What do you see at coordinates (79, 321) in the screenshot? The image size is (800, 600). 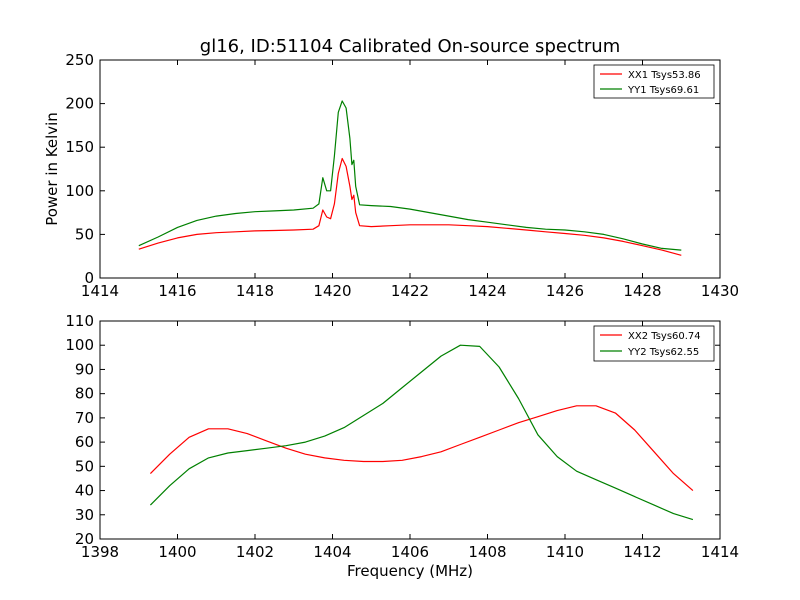 I see `bottom-y-tick-label: 110` at bounding box center [79, 321].